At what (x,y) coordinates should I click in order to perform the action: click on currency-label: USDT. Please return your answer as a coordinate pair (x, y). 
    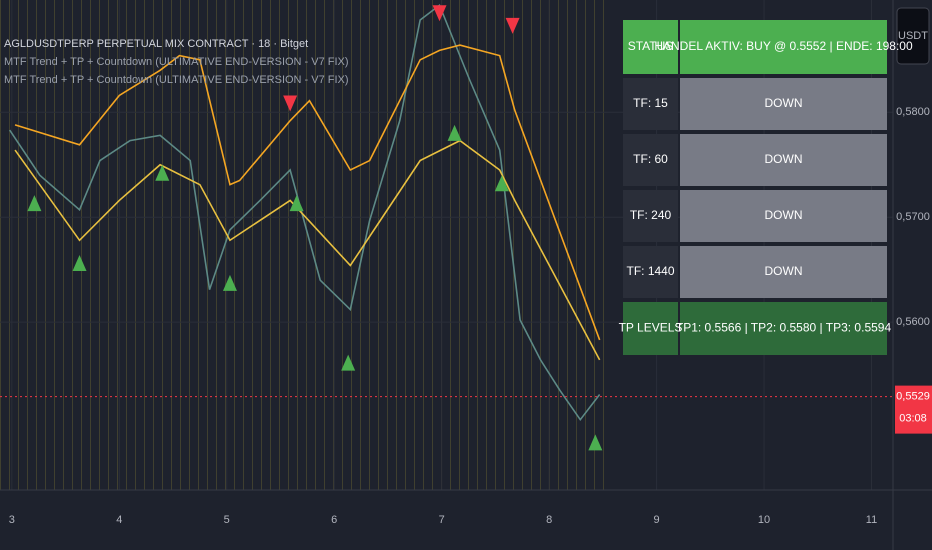
    Looking at the image, I should click on (913, 36).